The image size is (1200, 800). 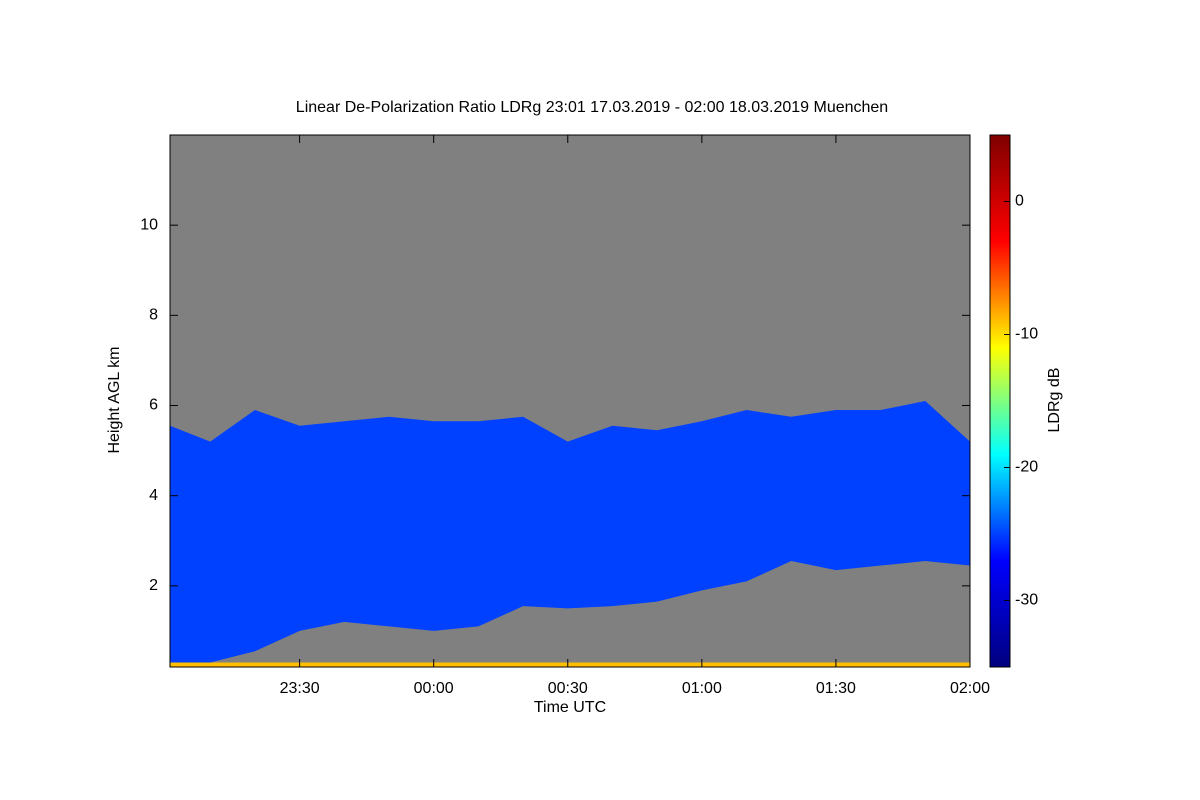 What do you see at coordinates (149, 224) in the screenshot?
I see `y-tick-label: 10` at bounding box center [149, 224].